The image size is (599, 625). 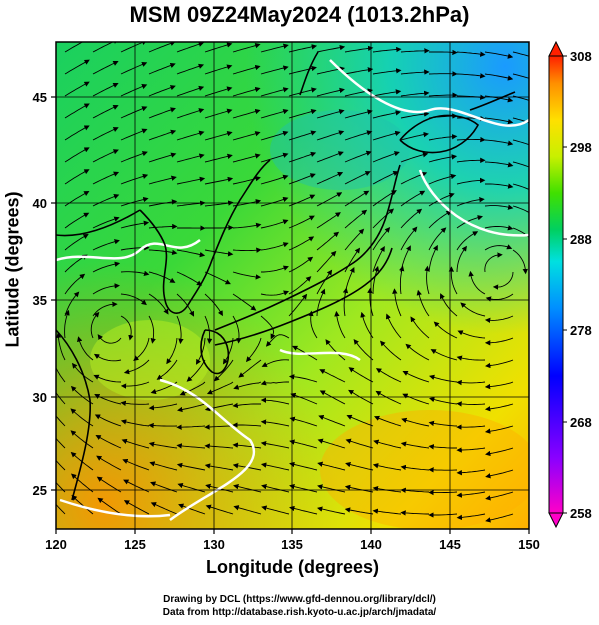 I want to click on x-tick-label: 140, so click(x=371, y=544).